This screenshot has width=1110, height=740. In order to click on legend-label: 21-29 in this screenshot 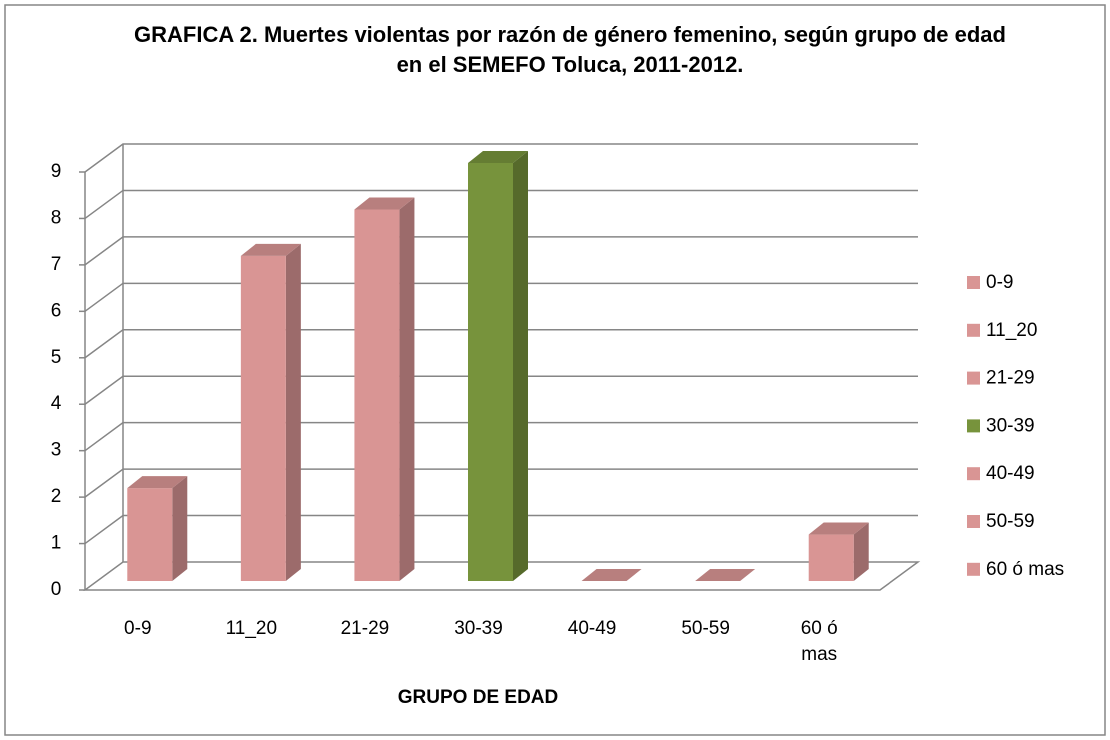, I will do `click(1010, 378)`.